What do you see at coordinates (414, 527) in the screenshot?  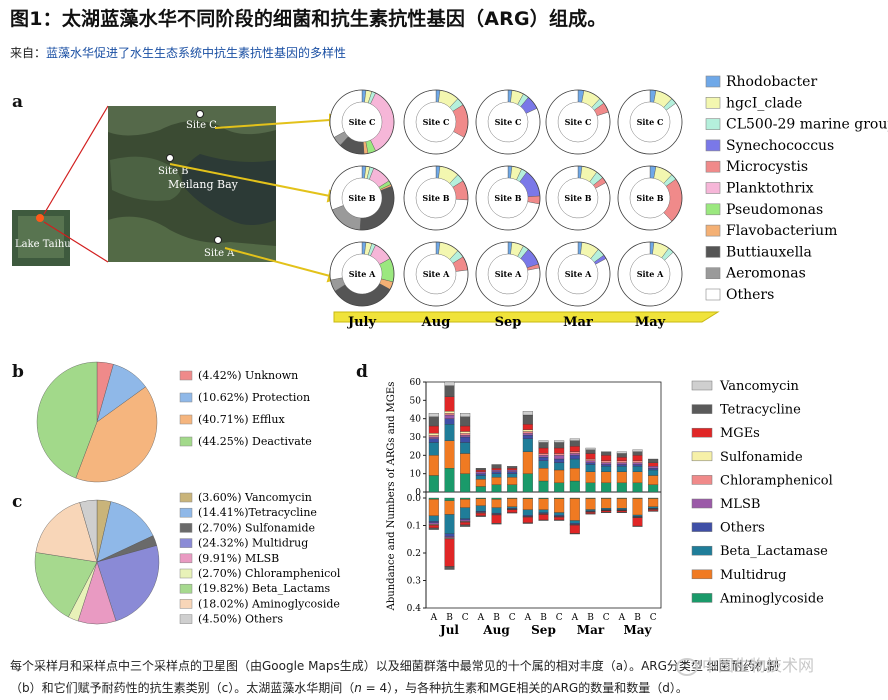 I see `y-tick-label: 0.1` at bounding box center [414, 527].